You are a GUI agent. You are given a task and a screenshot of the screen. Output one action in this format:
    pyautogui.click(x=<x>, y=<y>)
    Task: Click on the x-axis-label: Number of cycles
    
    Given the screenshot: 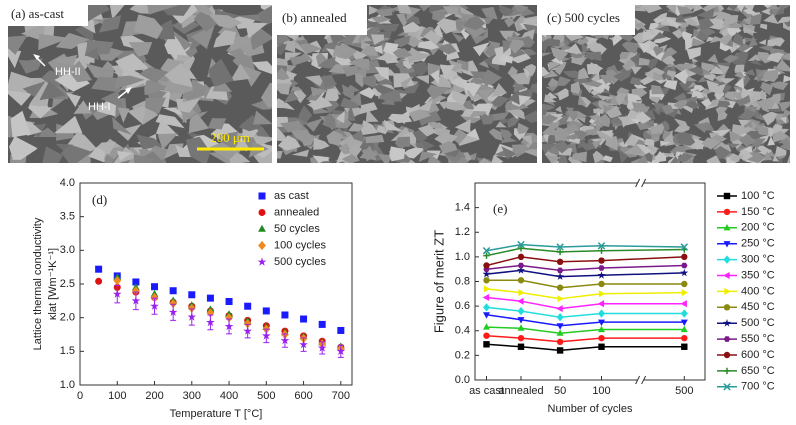 What is the action you would take?
    pyautogui.click(x=590, y=409)
    